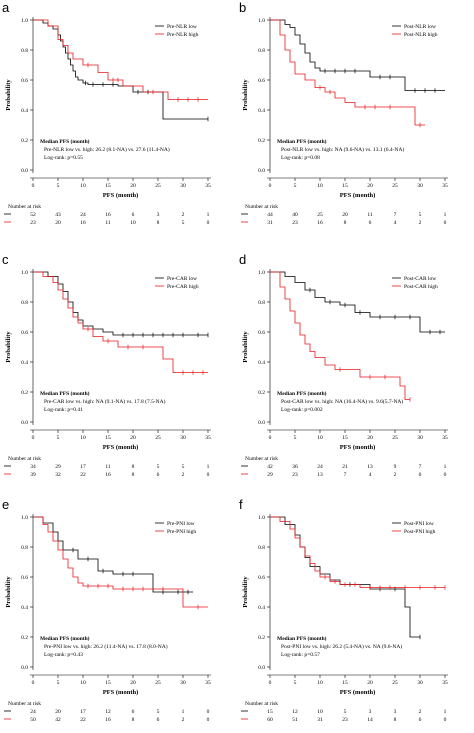  Describe the element at coordinates (83, 215) in the screenshot. I see `risk-count: 24` at that location.